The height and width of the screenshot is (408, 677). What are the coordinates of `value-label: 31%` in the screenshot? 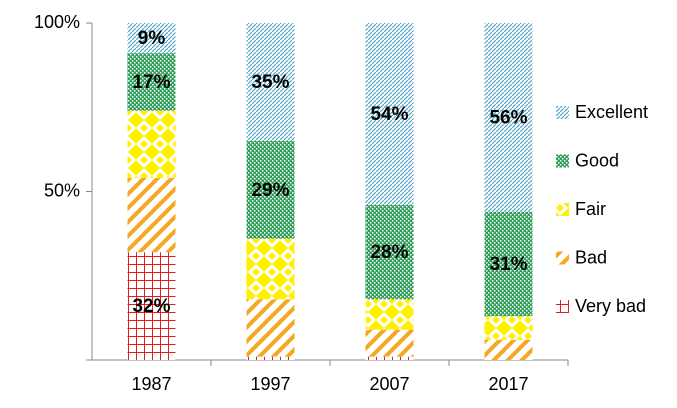 It's located at (508, 264).